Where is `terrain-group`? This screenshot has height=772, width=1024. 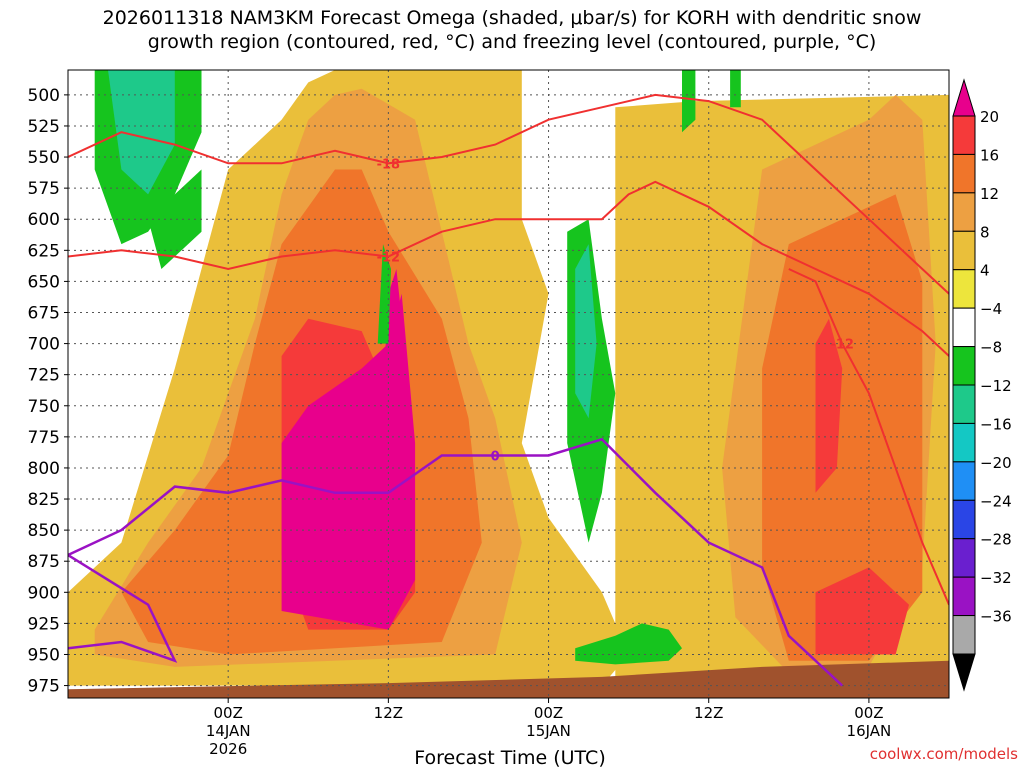
terrain-group is located at coordinates (508, 679).